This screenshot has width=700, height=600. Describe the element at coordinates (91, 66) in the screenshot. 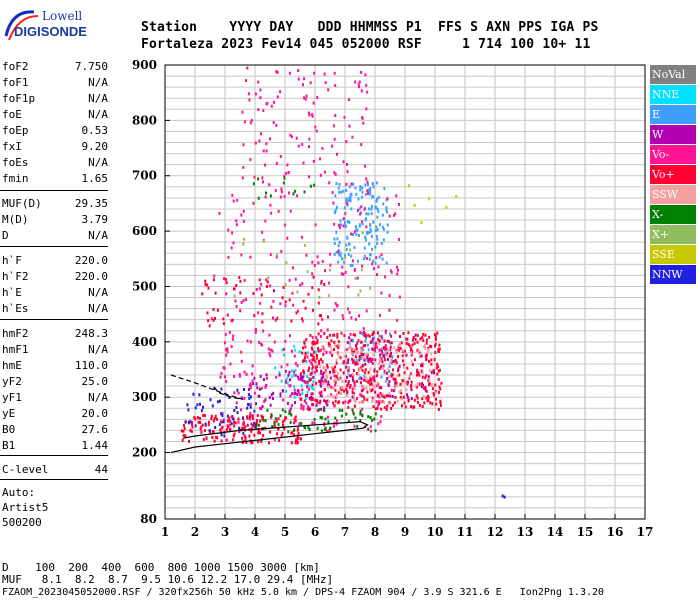

I see `param-value: 7.750` at that location.